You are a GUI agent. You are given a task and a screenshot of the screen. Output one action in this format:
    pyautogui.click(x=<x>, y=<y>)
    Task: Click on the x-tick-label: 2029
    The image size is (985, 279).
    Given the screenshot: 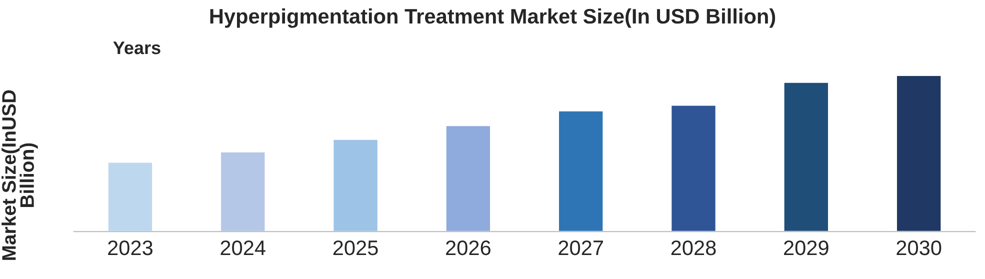 What is the action you would take?
    pyautogui.click(x=806, y=248)
    